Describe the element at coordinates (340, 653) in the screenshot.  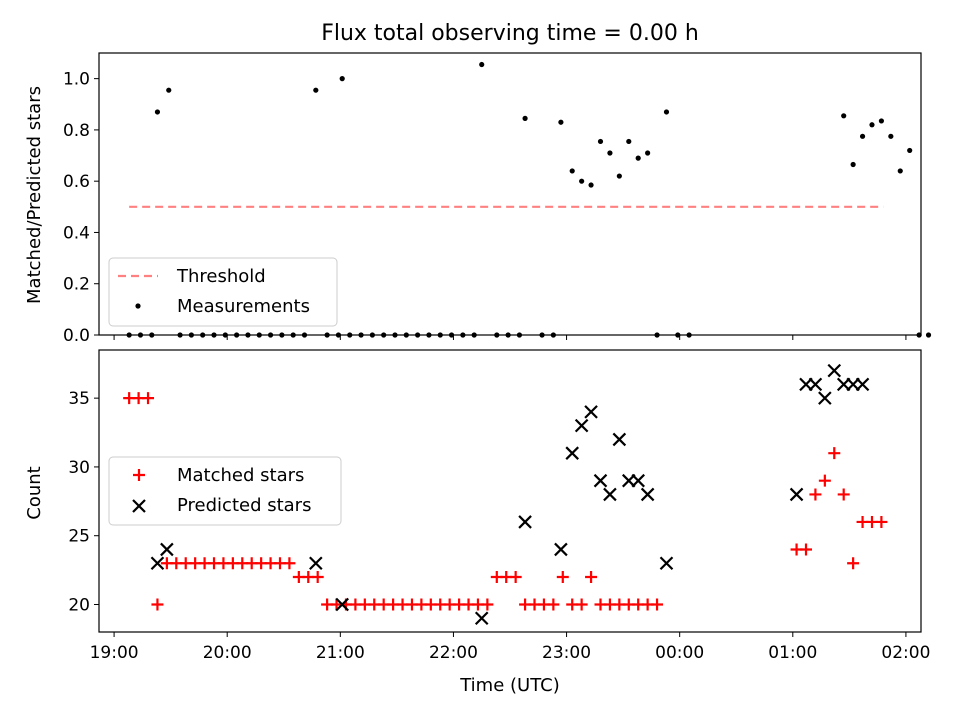
I see `bottom-x-tick-label: 21:00` at that location.